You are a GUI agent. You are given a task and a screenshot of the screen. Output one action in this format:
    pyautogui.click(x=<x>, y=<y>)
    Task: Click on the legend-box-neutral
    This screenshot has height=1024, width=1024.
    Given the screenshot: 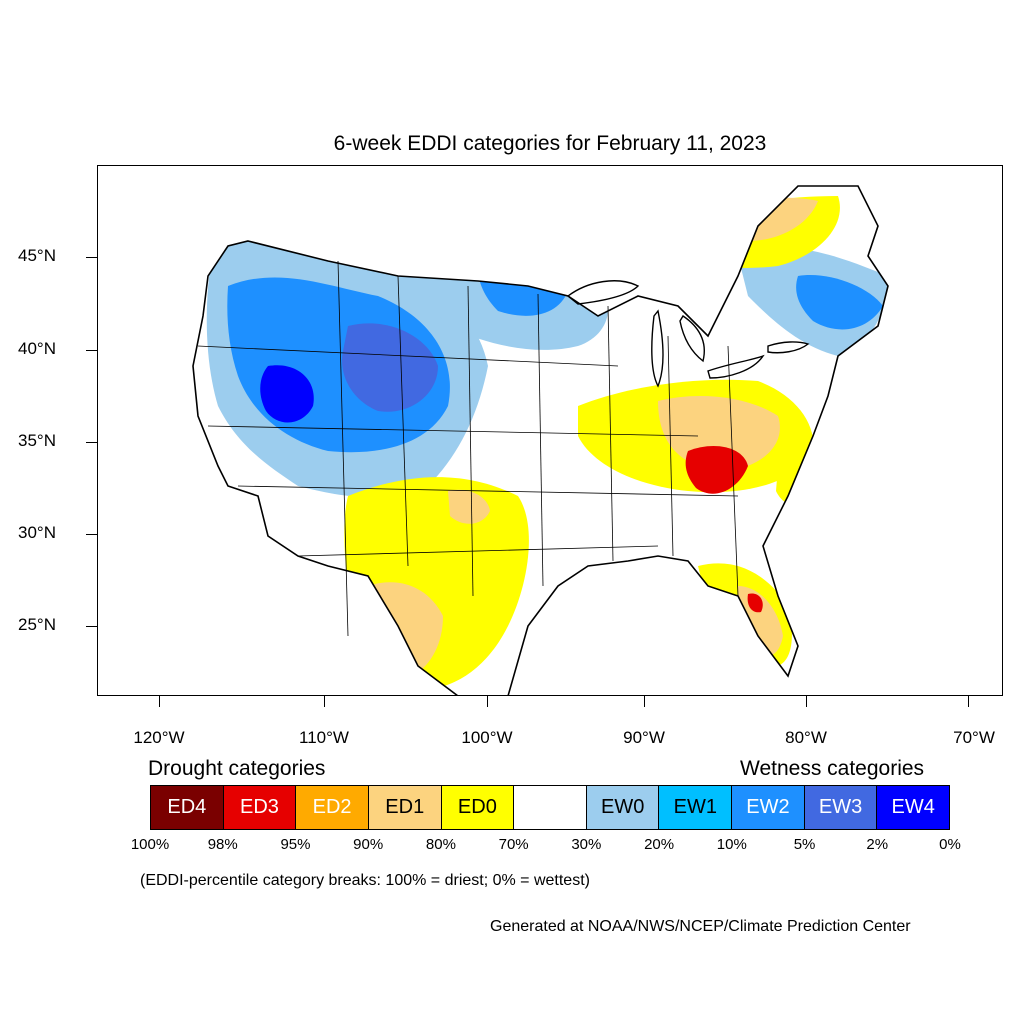 What is the action you would take?
    pyautogui.click(x=550, y=807)
    